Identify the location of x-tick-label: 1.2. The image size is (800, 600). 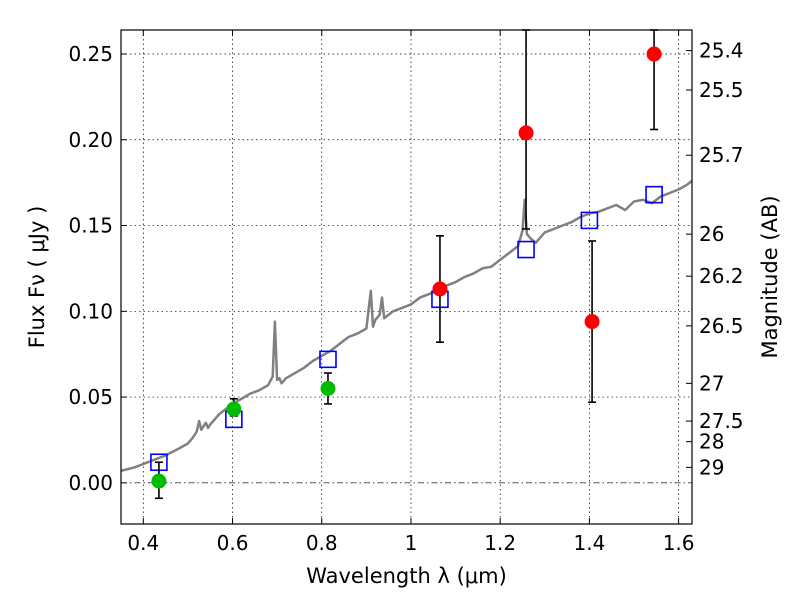
(500, 543).